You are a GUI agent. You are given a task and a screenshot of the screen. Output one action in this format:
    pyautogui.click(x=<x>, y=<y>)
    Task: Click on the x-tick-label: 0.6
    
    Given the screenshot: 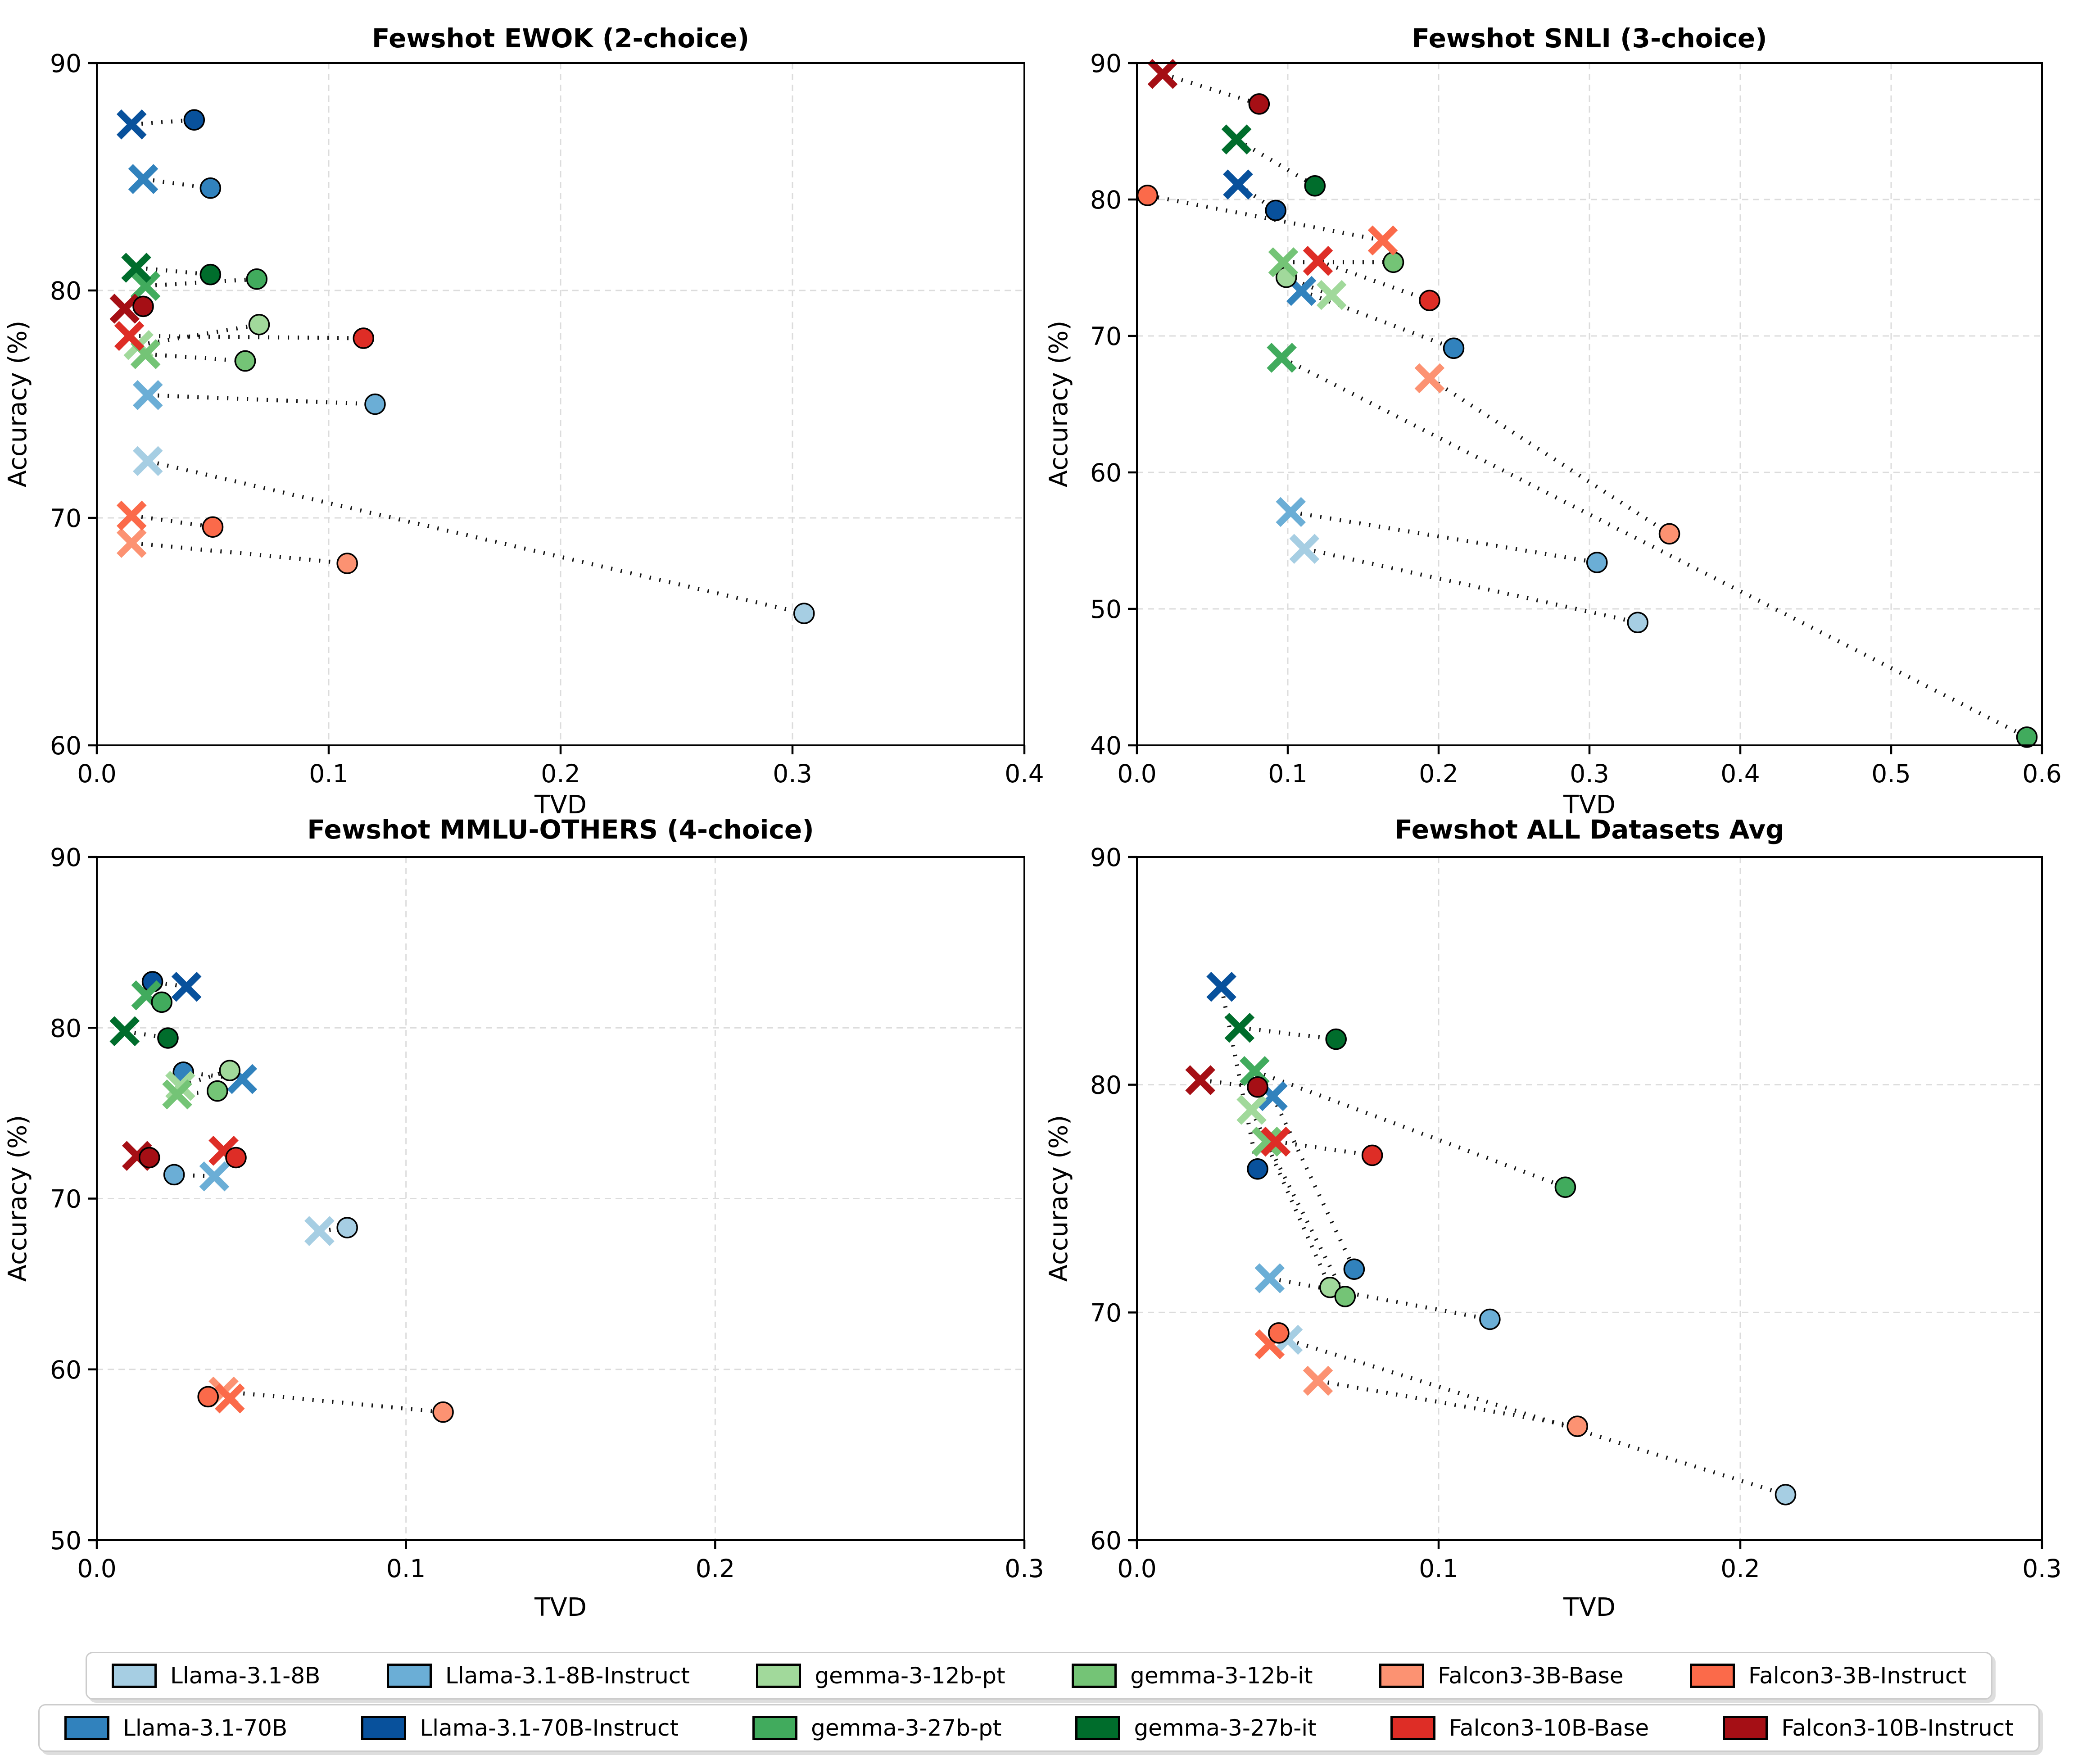 What is the action you would take?
    pyautogui.click(x=2041, y=773)
    